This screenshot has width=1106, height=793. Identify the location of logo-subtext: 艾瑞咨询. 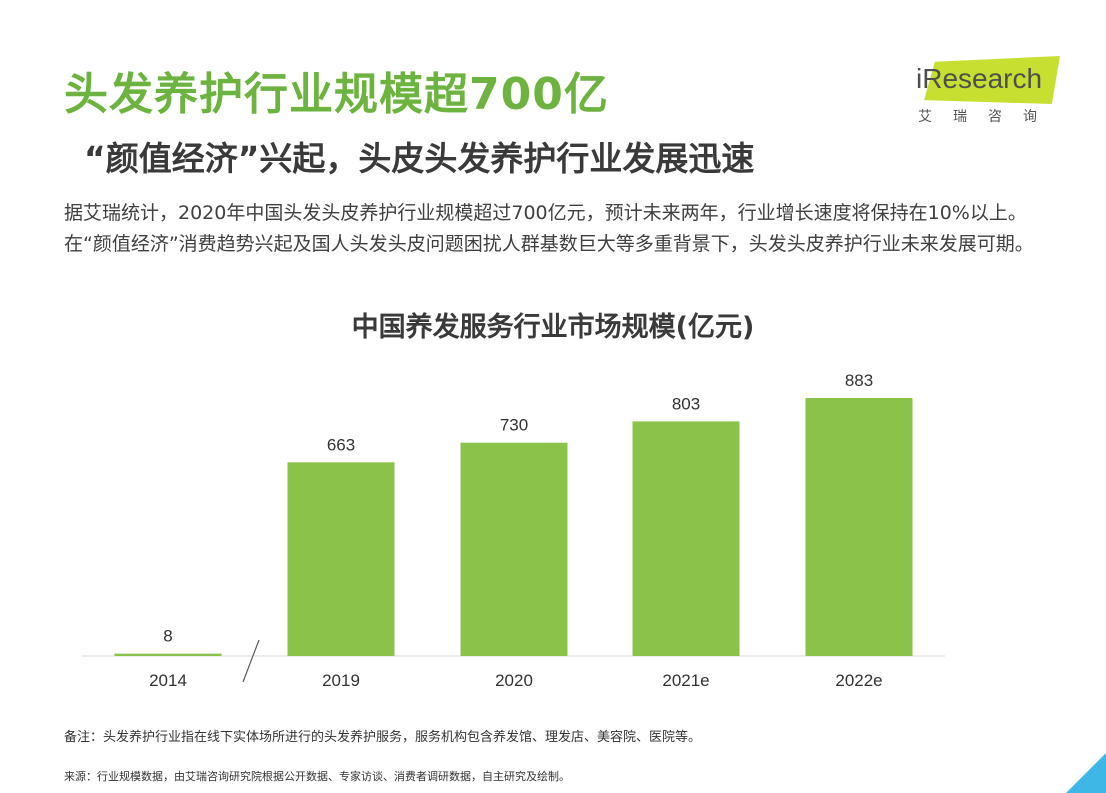
(988, 117).